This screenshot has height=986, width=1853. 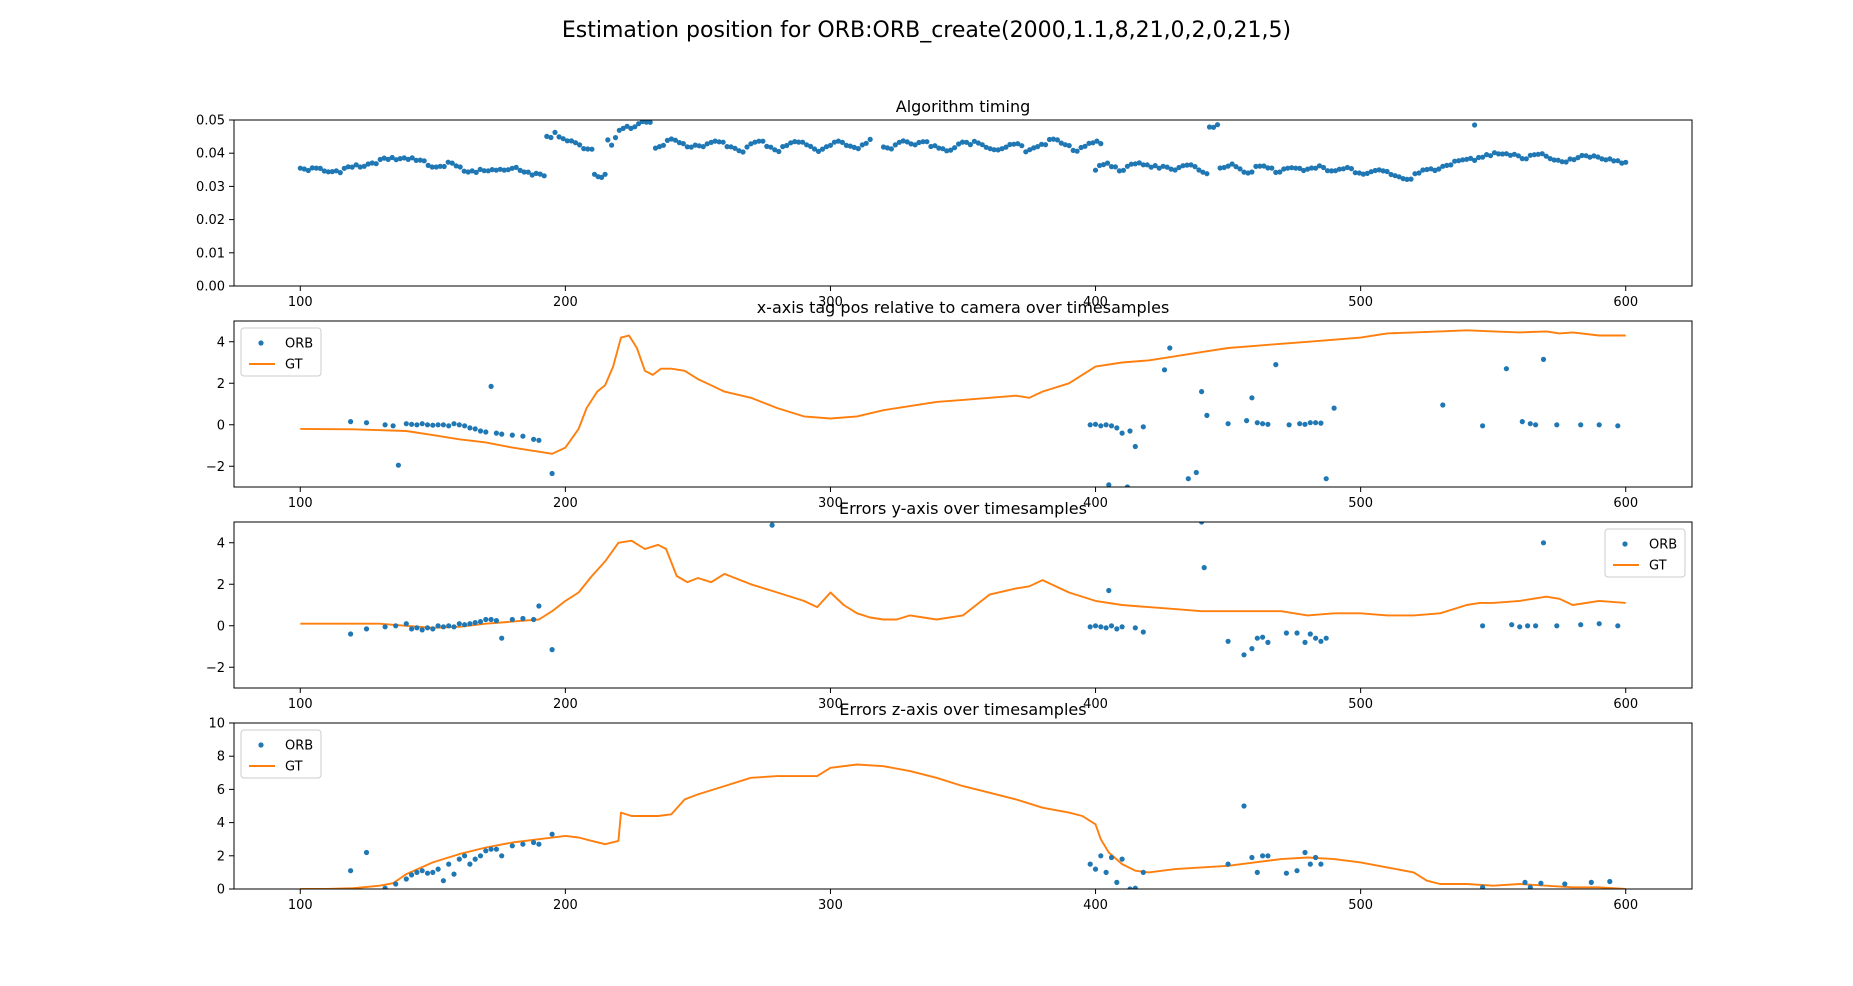 What do you see at coordinates (221, 790) in the screenshot?
I see `y-tick-label: 6` at bounding box center [221, 790].